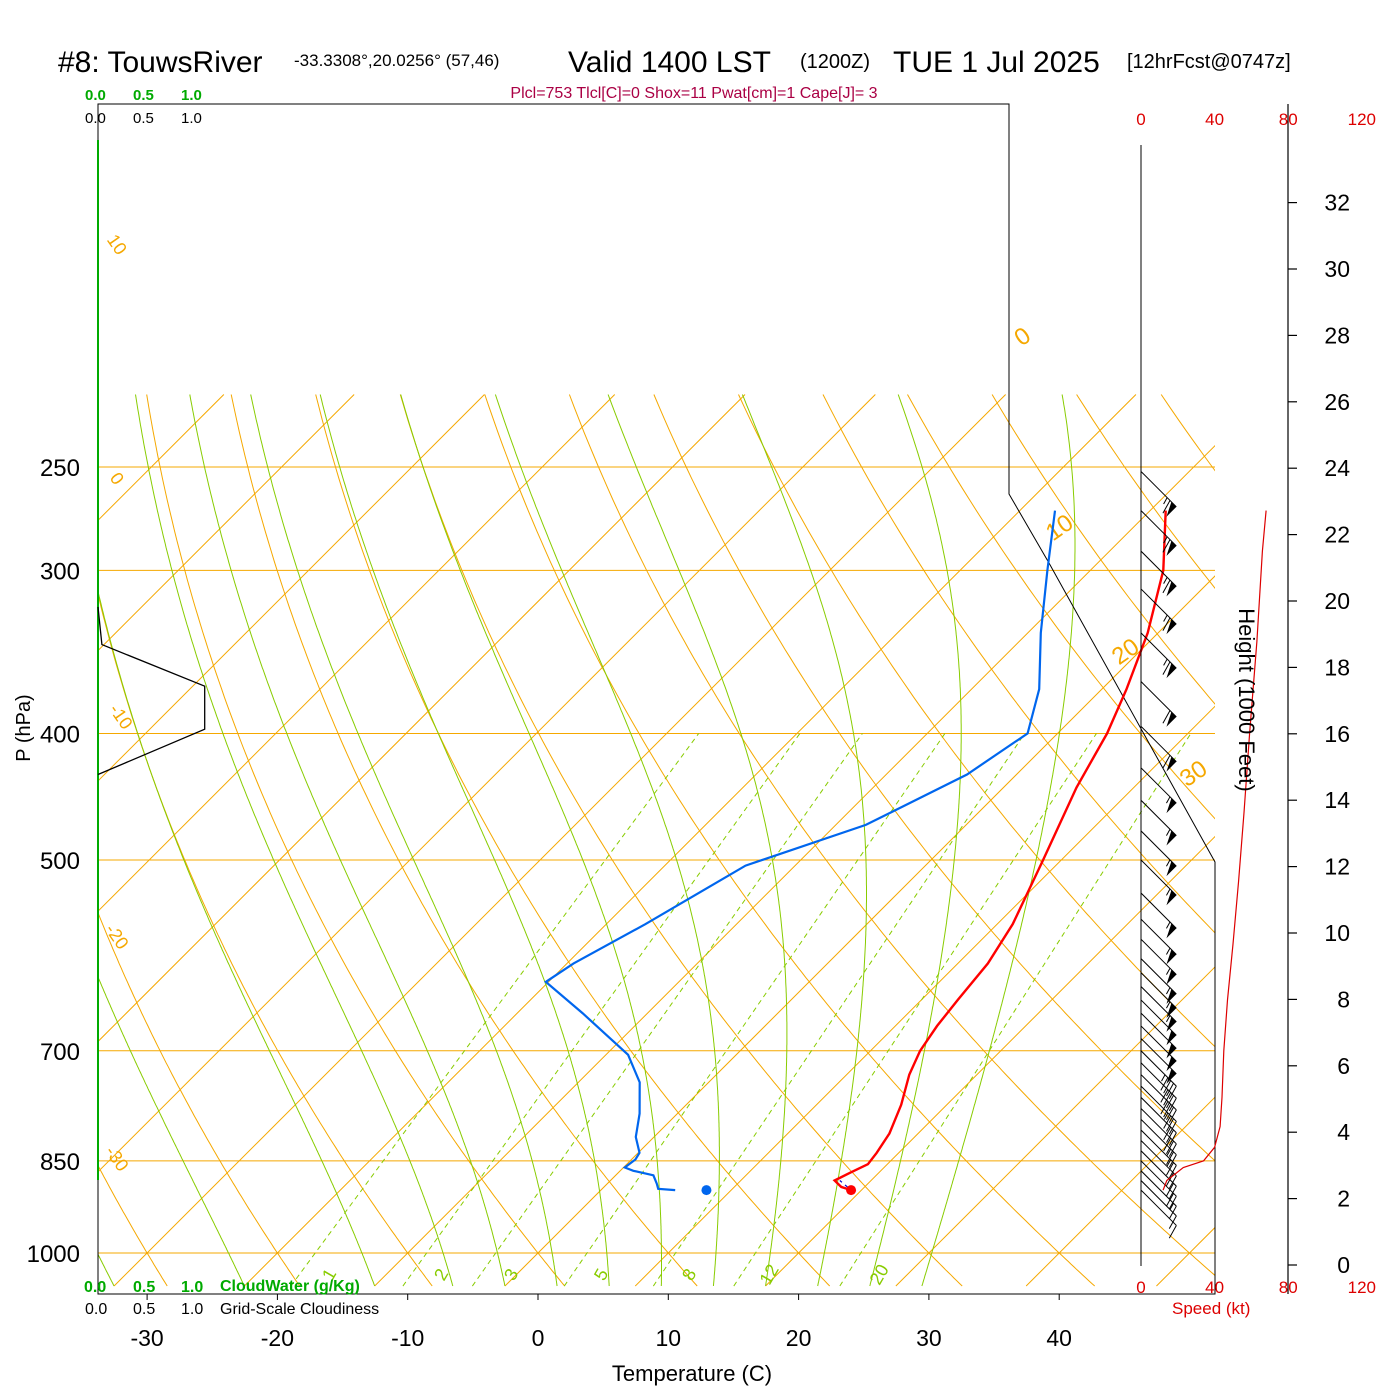  I want to click on height-tick-label: 6, so click(1343, 1066).